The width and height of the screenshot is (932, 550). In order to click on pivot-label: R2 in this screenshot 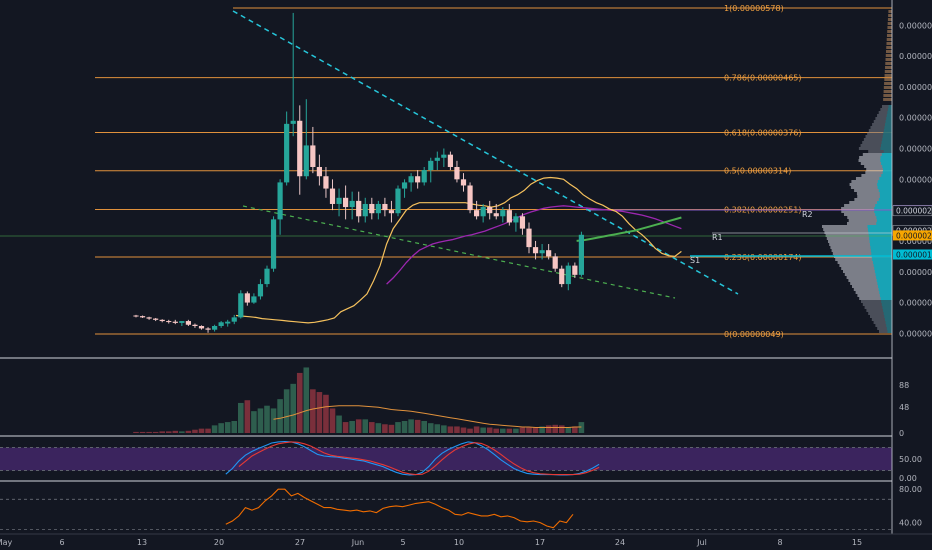, I will do `click(807, 214)`.